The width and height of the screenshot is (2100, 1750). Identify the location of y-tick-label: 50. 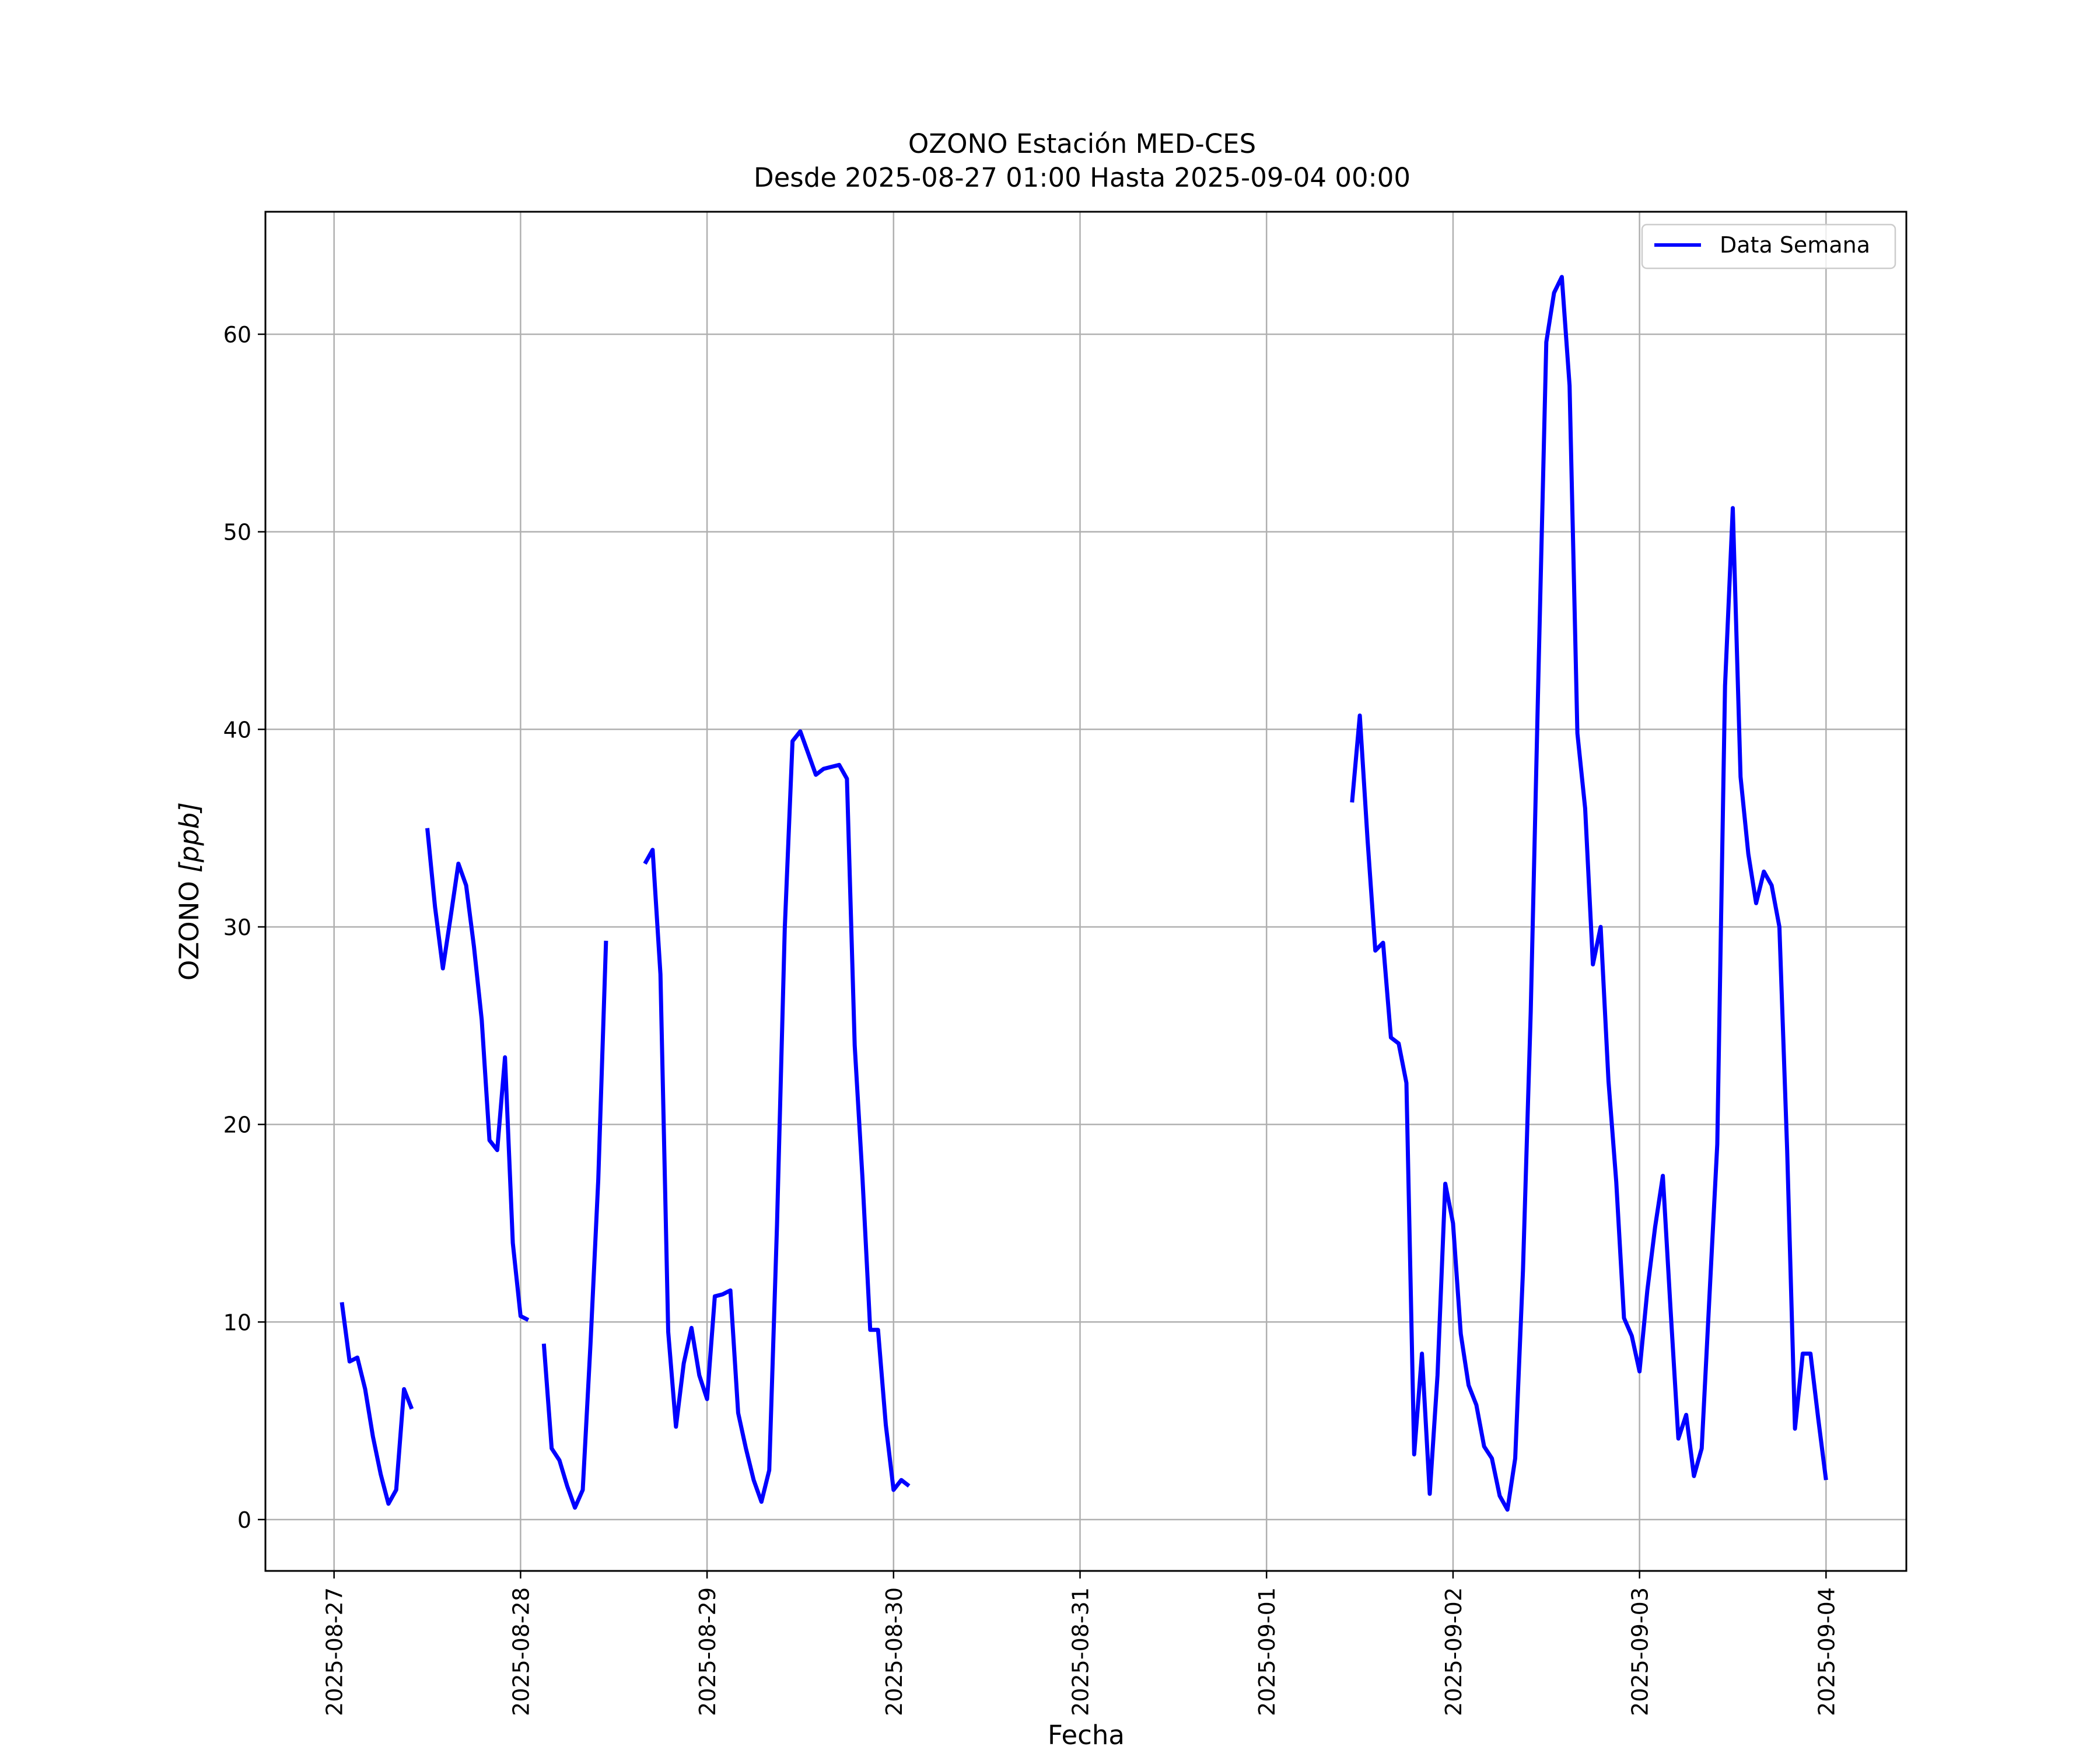
(237, 532).